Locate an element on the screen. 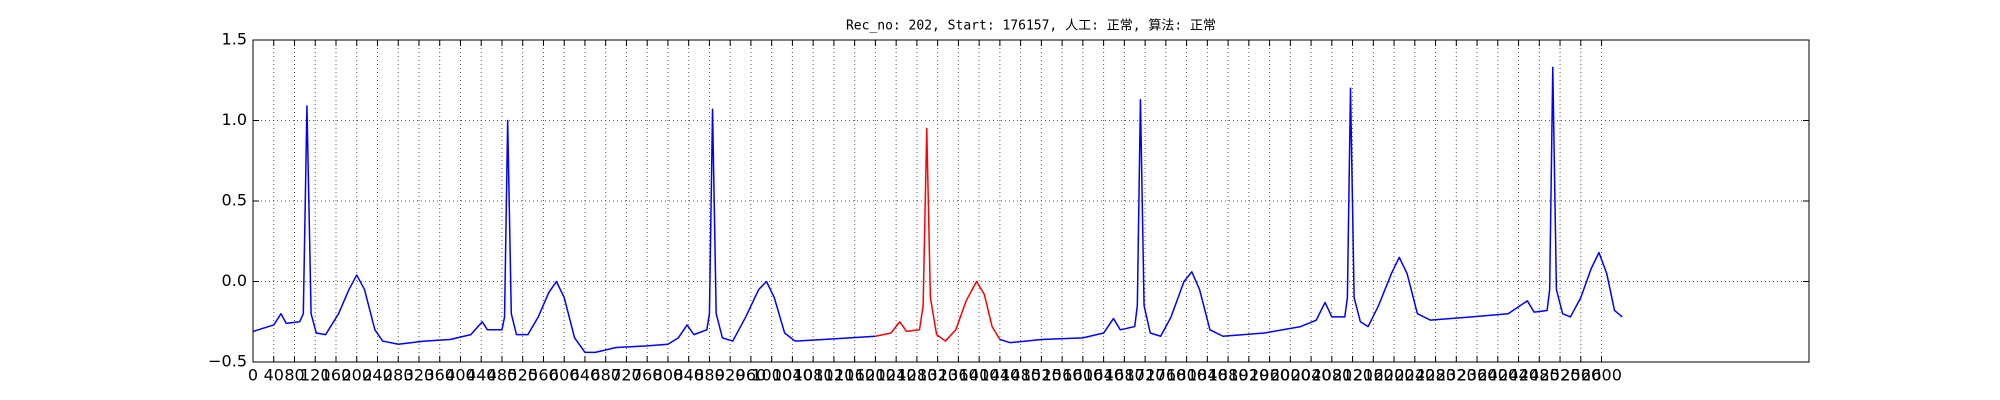 The image size is (2000, 400). x-tick-label: 1680 is located at coordinates (1124, 375).